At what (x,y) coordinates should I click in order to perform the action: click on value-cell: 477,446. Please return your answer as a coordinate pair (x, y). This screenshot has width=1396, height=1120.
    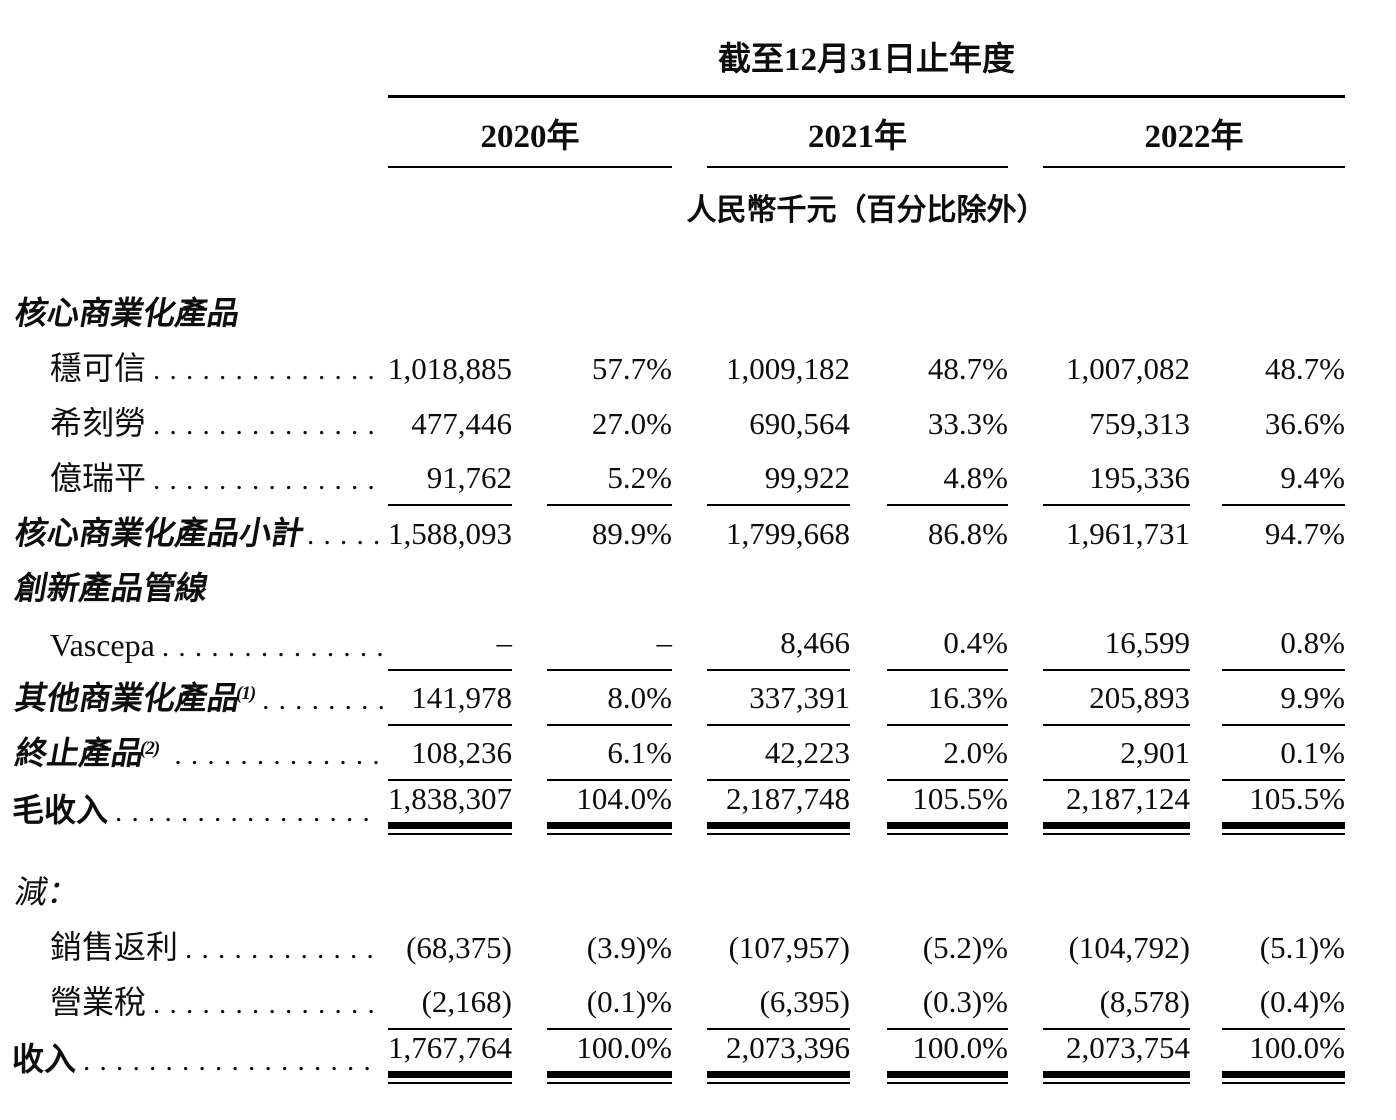
    Looking at the image, I should click on (461, 423).